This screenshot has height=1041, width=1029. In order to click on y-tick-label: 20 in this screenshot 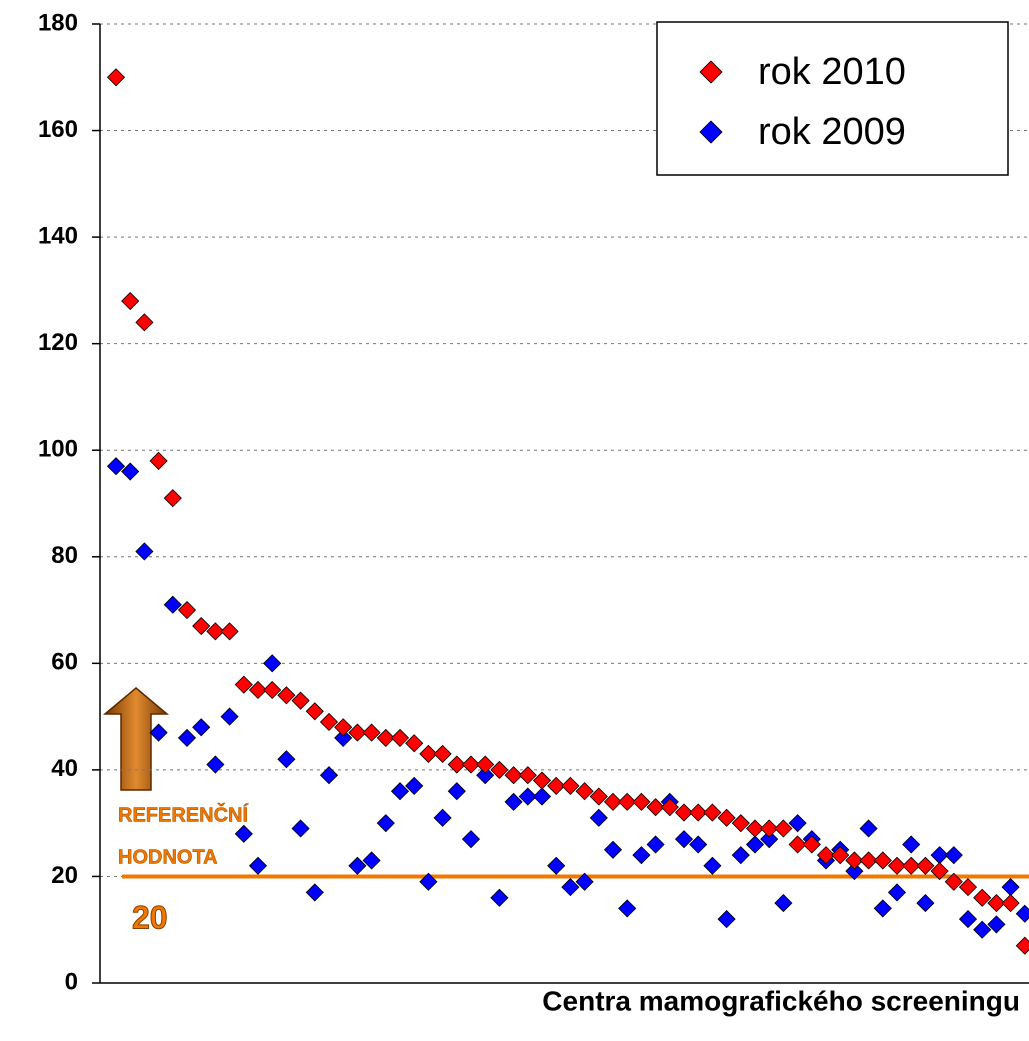, I will do `click(64, 875)`.